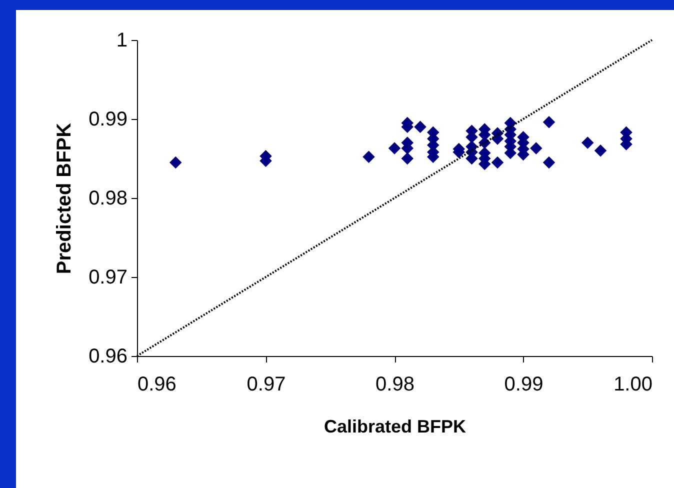  Describe the element at coordinates (108, 119) in the screenshot. I see `y-tick-label: 0.99` at that location.